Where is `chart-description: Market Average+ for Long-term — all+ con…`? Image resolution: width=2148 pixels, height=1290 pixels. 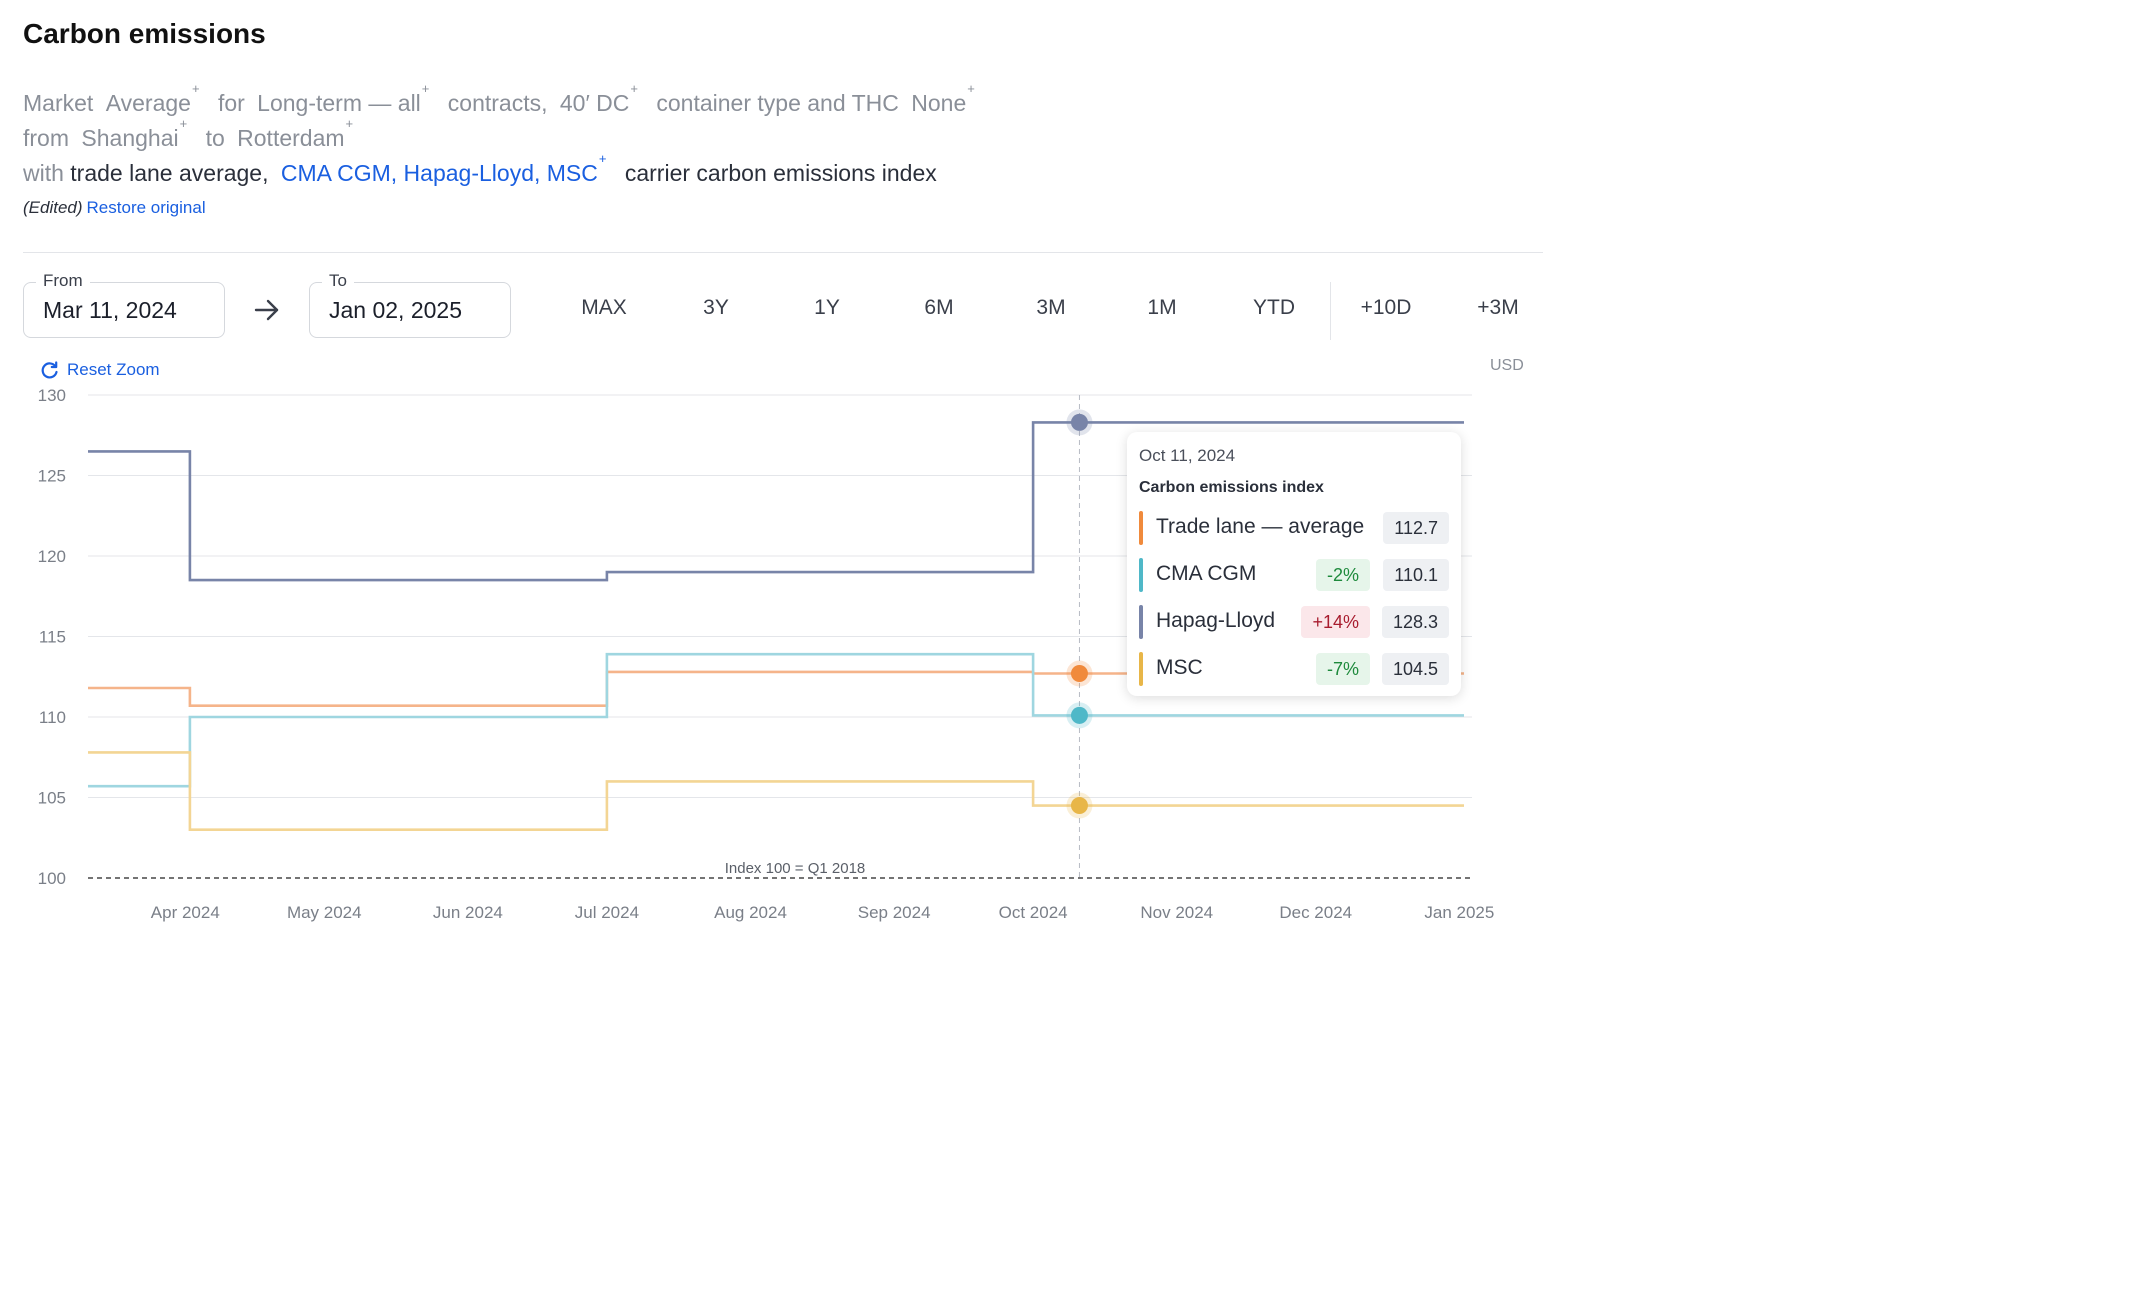 chart-description: Market Average+ for Long-term — all+ con… is located at coordinates (502, 136).